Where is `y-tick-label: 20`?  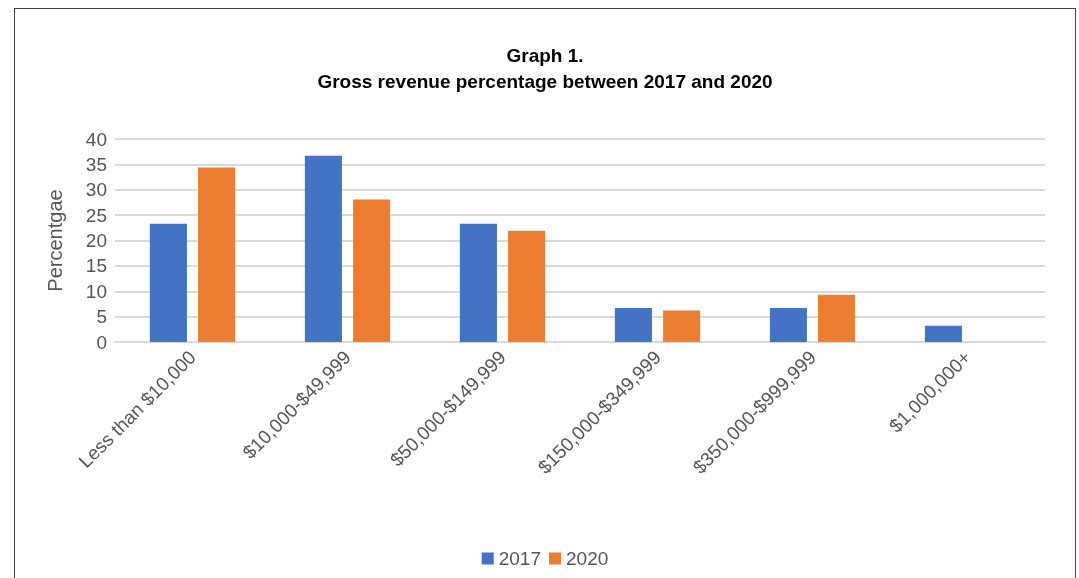
y-tick-label: 20 is located at coordinates (96, 240).